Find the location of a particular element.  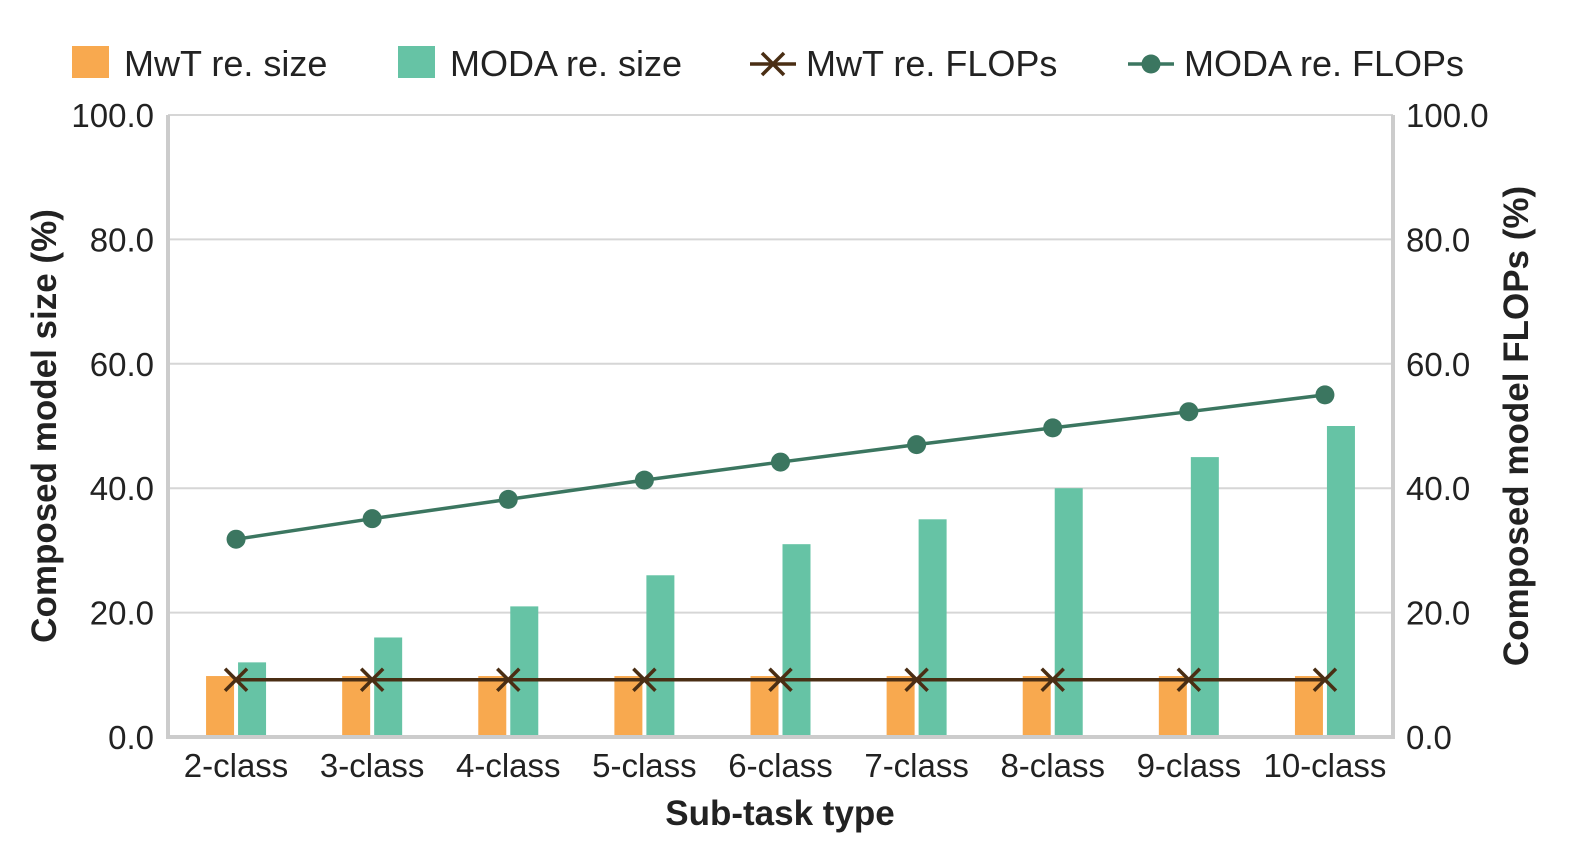

legend-item-moda-re-flops: MODA re. FLOPs is located at coordinates (1296, 63).